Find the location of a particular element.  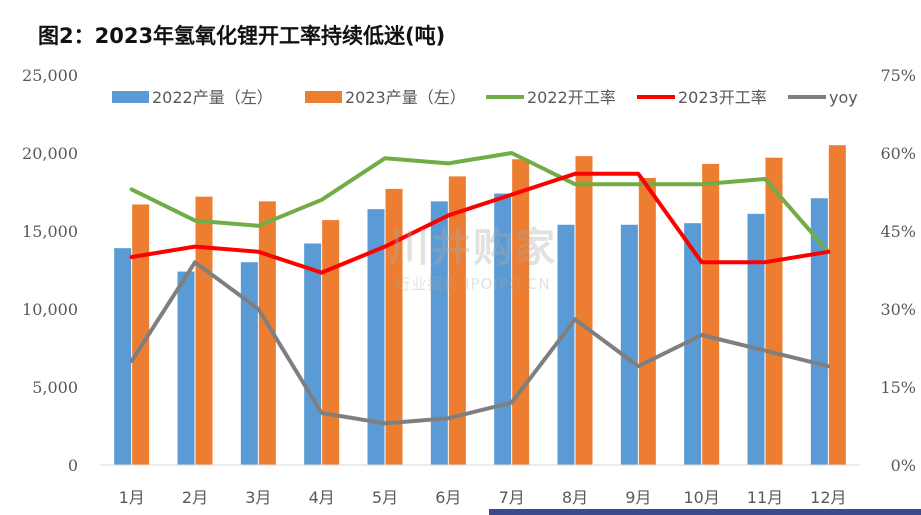

right-axis-tick-label: 60% is located at coordinates (898, 153).